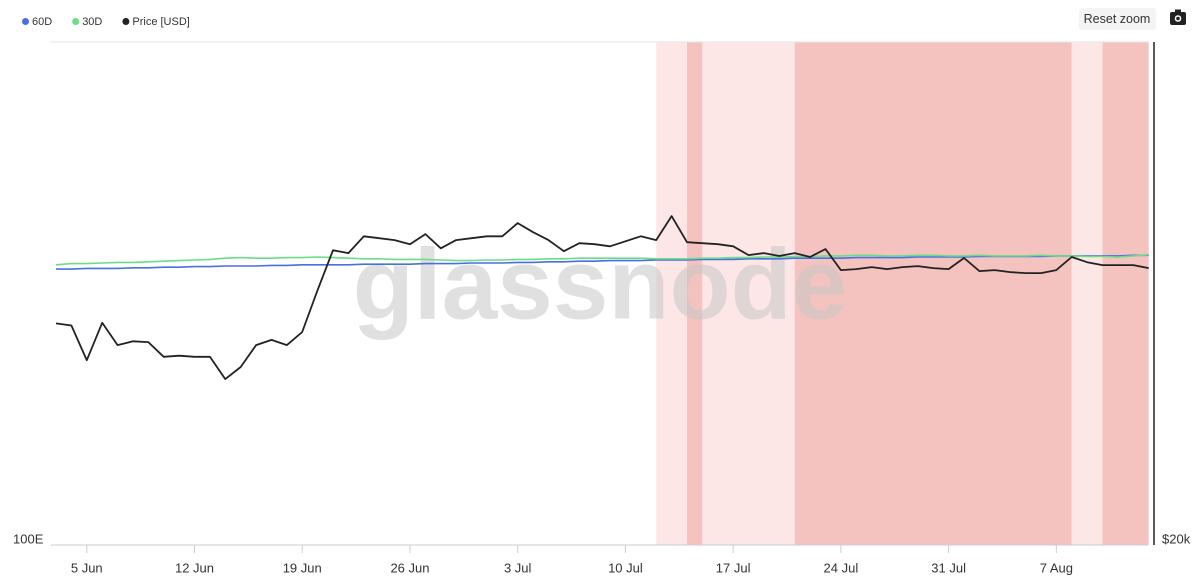  What do you see at coordinates (625, 567) in the screenshot?
I see `x-tick-label: 10 Jul` at bounding box center [625, 567].